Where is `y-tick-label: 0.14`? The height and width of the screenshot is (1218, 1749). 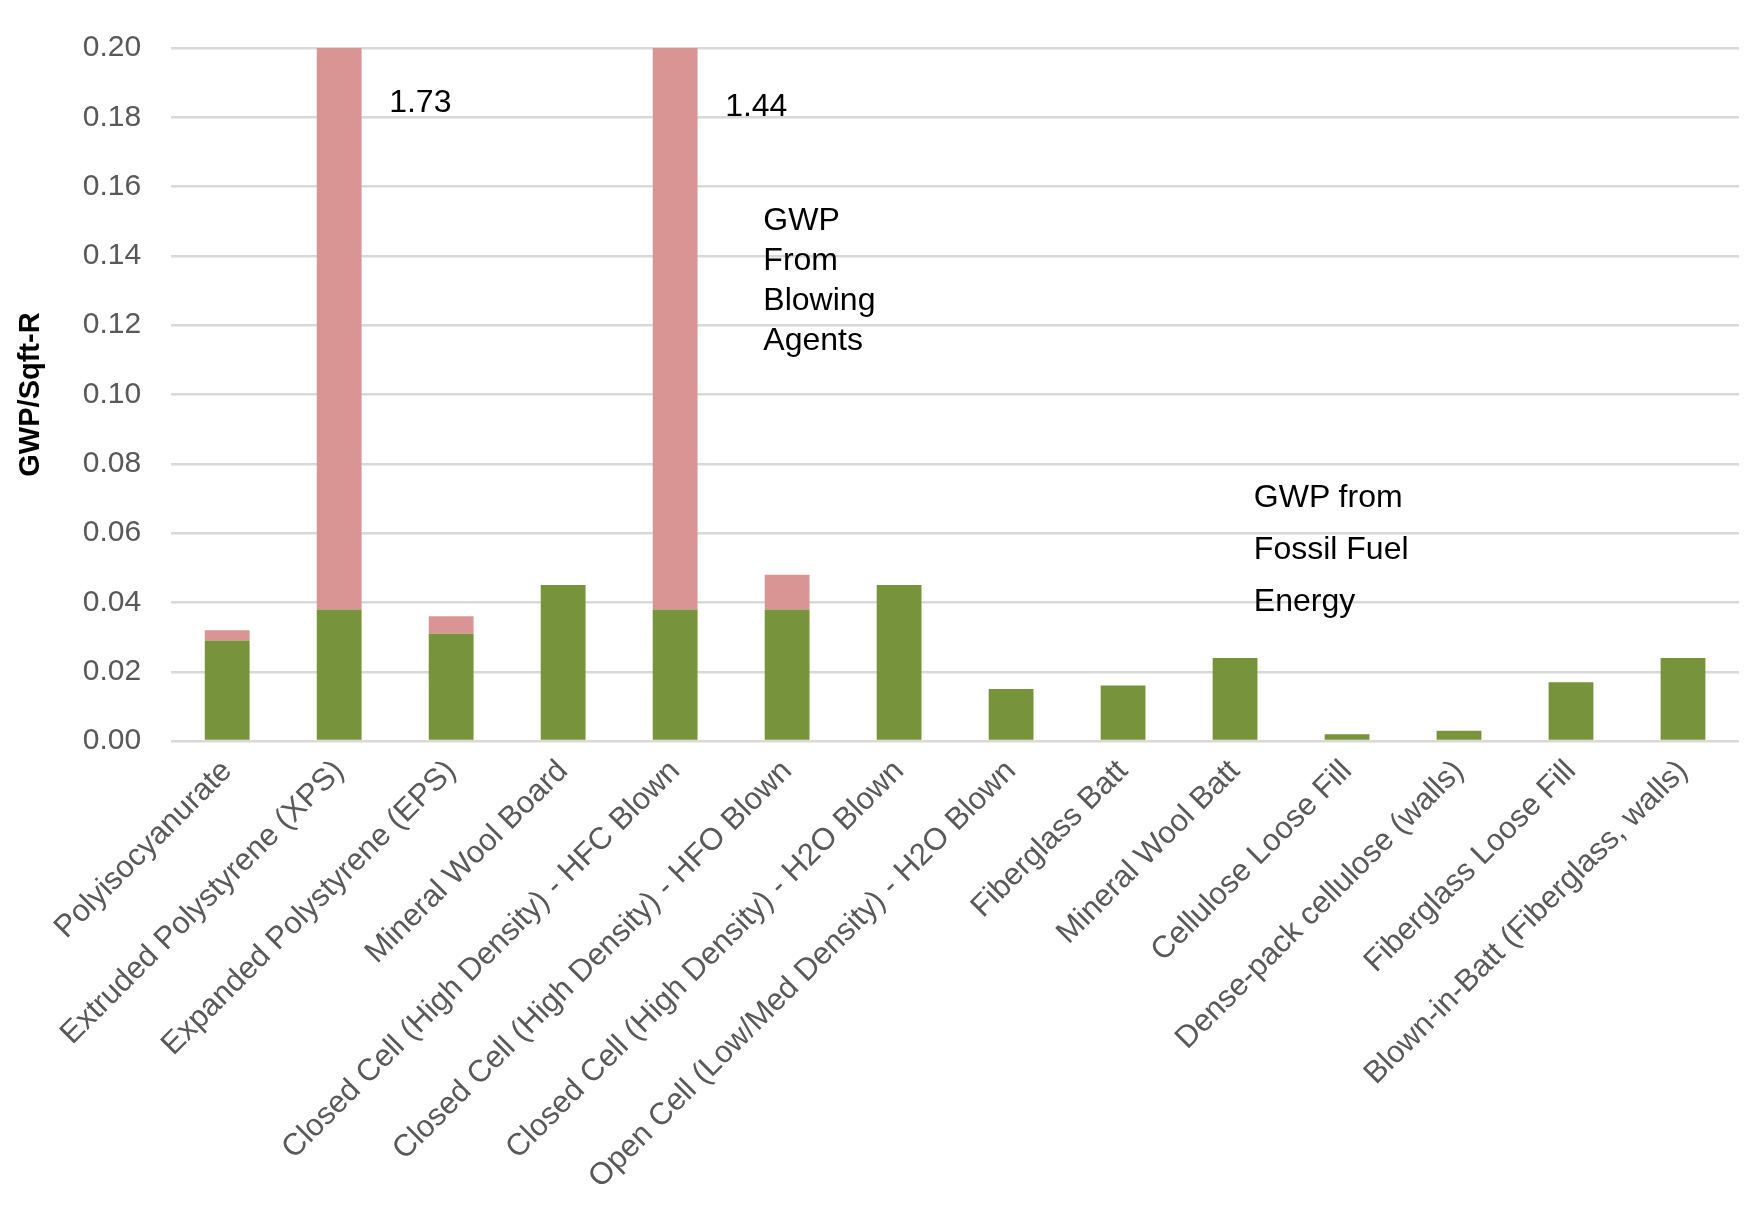
y-tick-label: 0.14 is located at coordinates (112, 254).